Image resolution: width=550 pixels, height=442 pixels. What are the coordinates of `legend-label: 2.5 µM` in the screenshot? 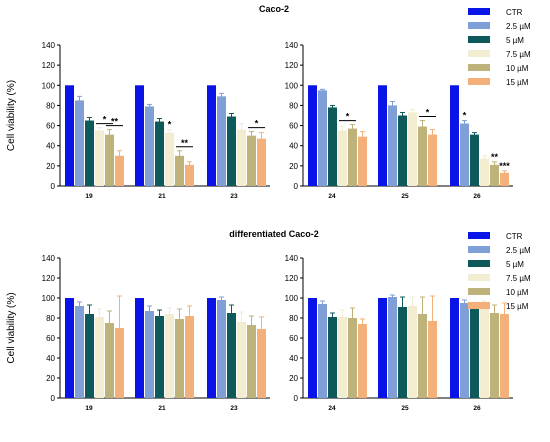 It's located at (518, 250).